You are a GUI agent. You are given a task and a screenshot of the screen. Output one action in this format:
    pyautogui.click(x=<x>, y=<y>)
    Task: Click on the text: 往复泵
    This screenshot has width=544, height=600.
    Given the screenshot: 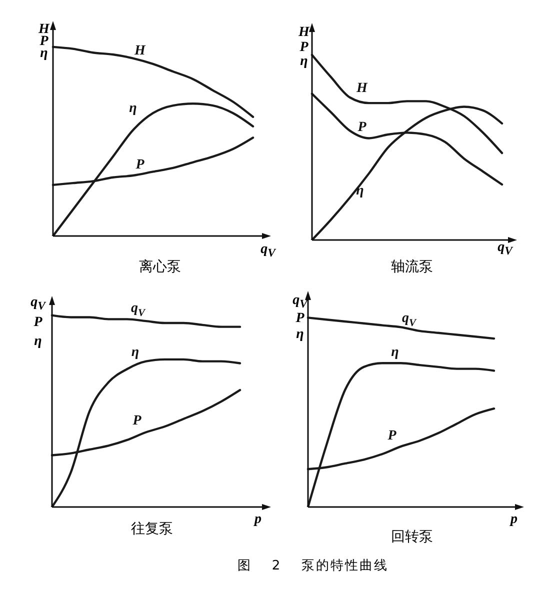 What is the action you would take?
    pyautogui.click(x=152, y=529)
    